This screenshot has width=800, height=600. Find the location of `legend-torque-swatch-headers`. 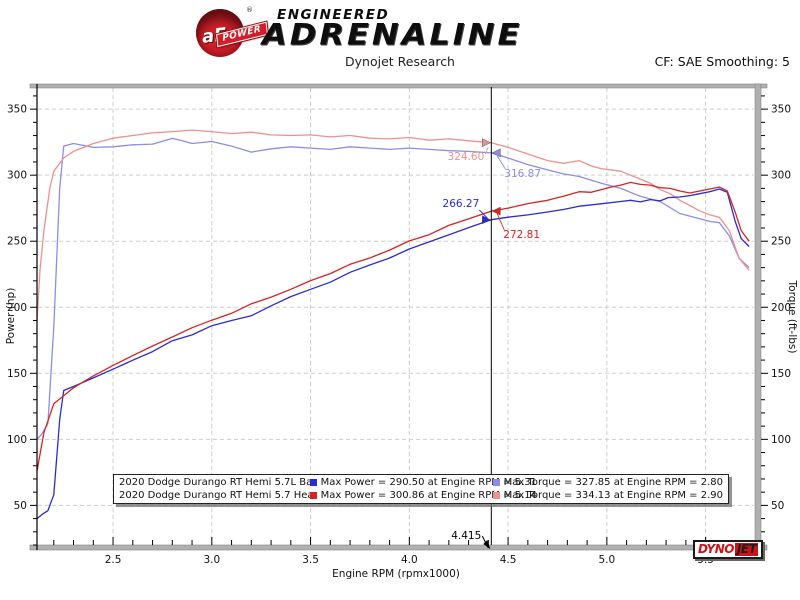

legend-torque-swatch-headers is located at coordinates (496, 495).